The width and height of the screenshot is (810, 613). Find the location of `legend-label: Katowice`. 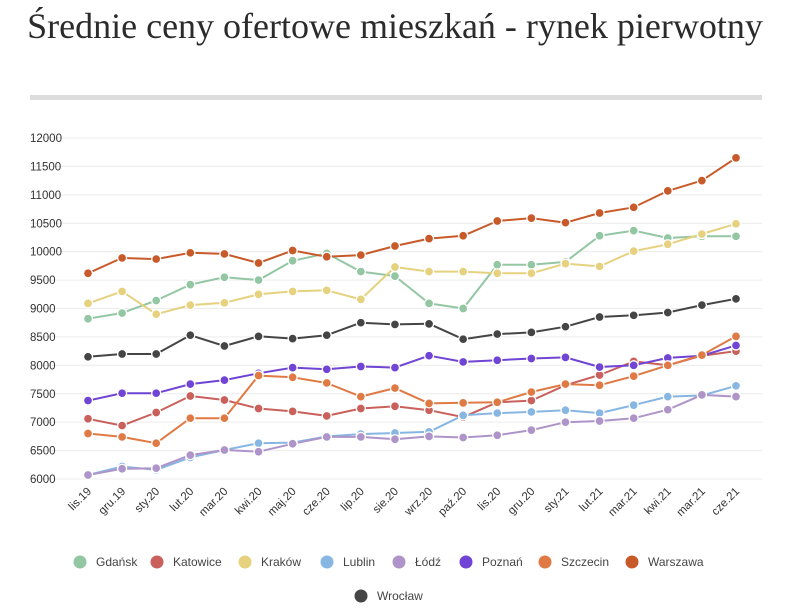

legend-label: Katowice is located at coordinates (197, 562).